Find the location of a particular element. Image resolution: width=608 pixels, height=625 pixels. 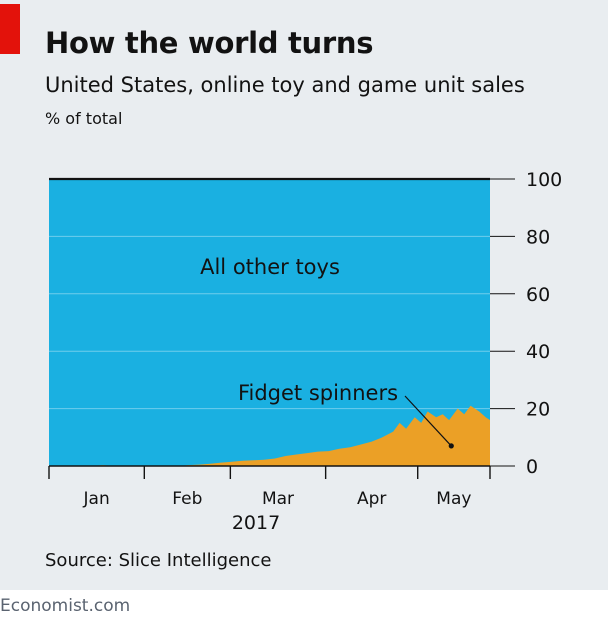

x-tick-label-jan: Jan is located at coordinates (96, 499).